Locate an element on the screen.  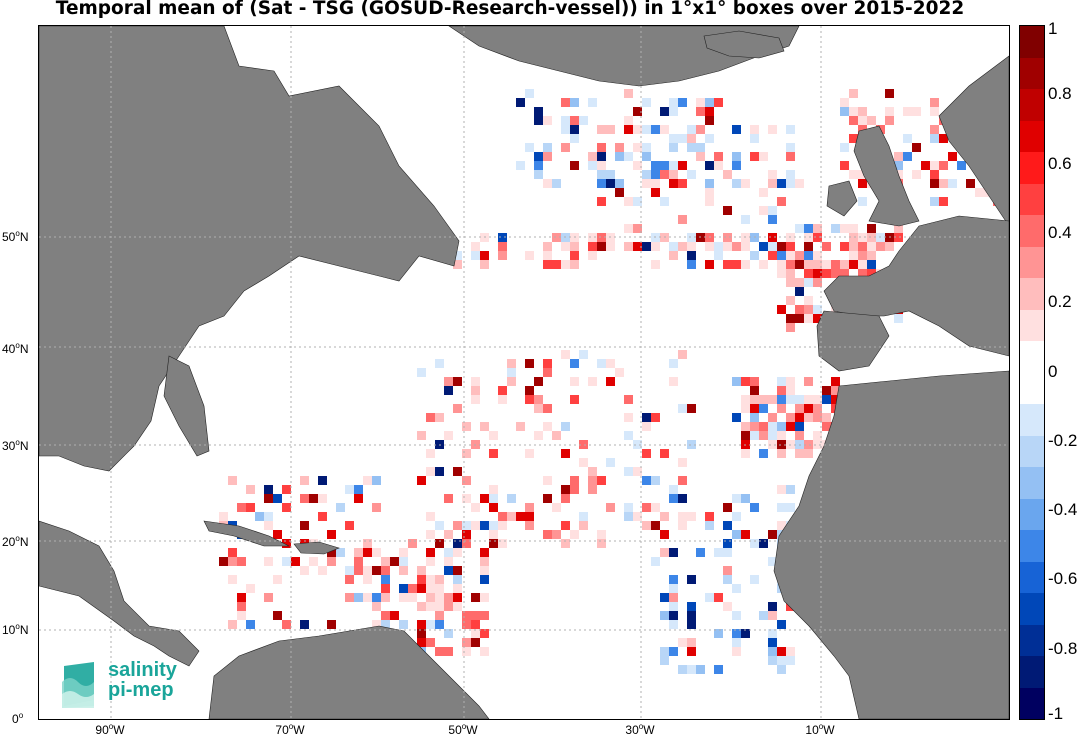
logo-line-salinity: salinity is located at coordinates (142, 670).